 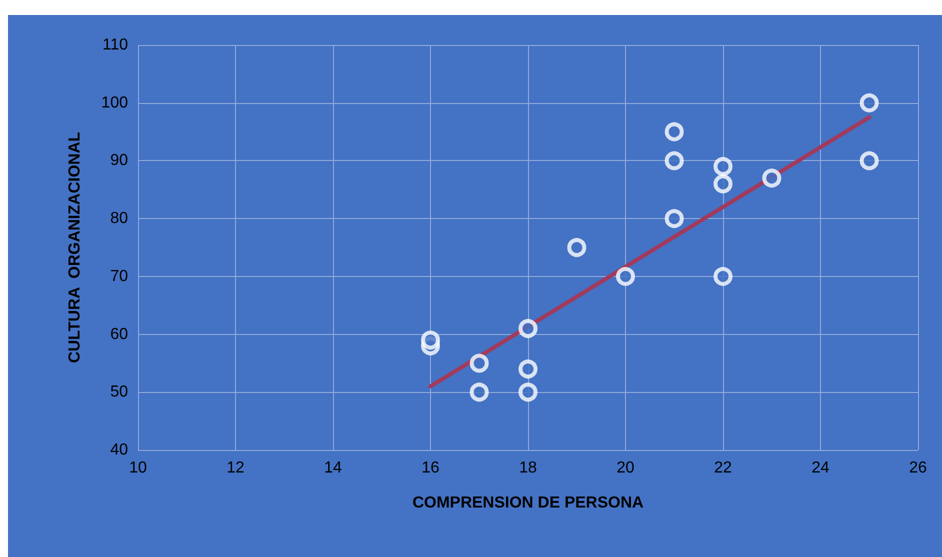 I want to click on y-tick-label: 70, so click(x=119, y=276).